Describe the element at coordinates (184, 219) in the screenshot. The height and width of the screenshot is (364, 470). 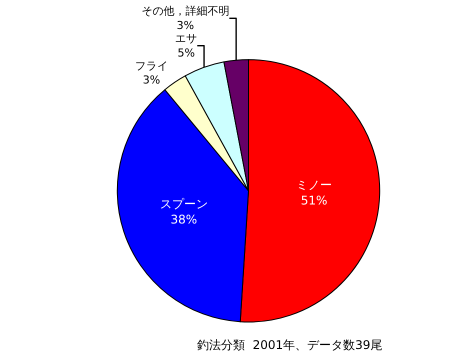
I see `data-label: 38%` at that location.